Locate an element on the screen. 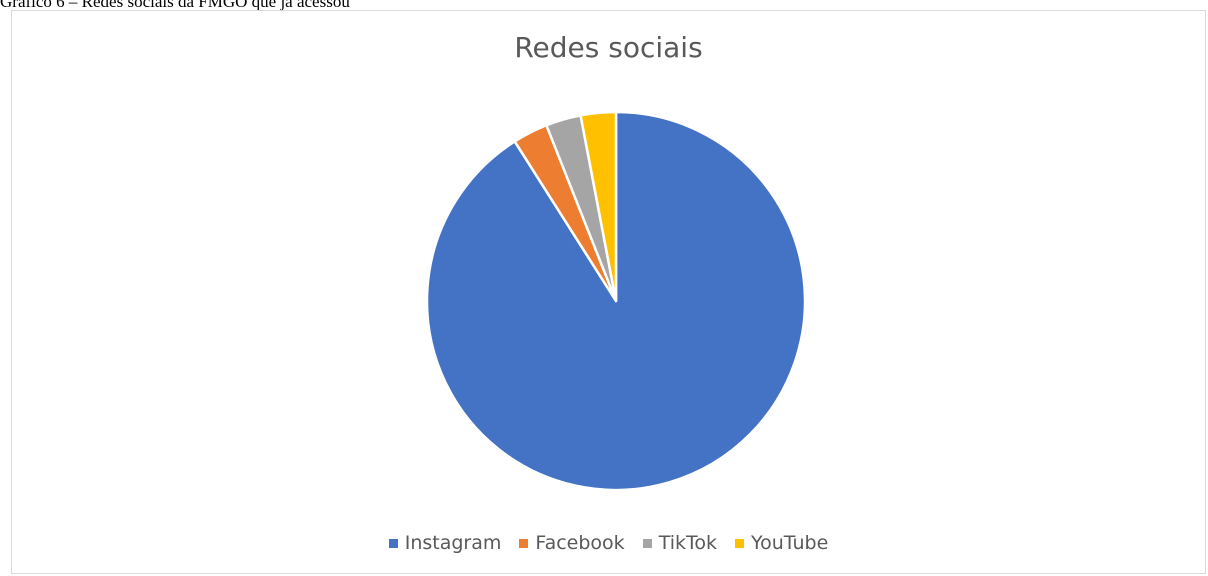 Image resolution: width=1208 pixels, height=576 pixels. chart-legend: Instagram Facebook TikTok YouTube is located at coordinates (608, 543).